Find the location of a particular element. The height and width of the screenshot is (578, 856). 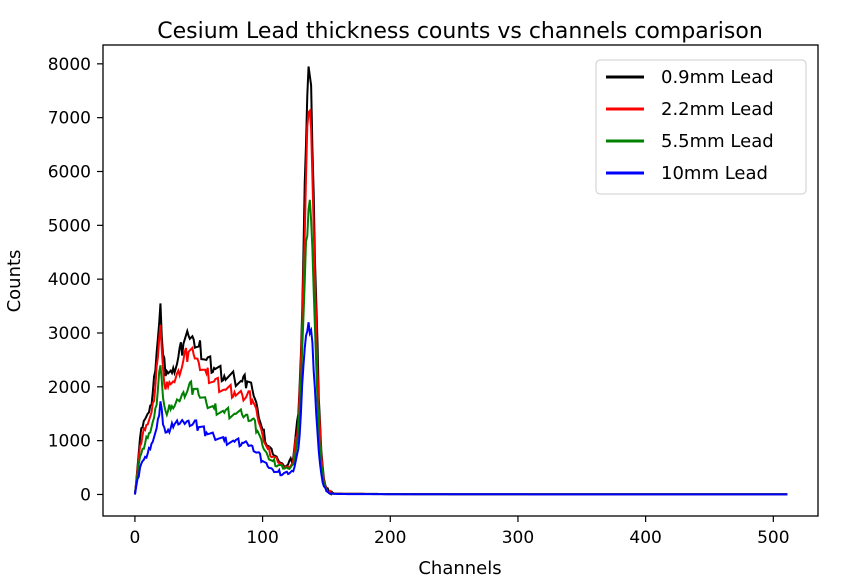

x-axis-label: Channels is located at coordinates (459, 568).